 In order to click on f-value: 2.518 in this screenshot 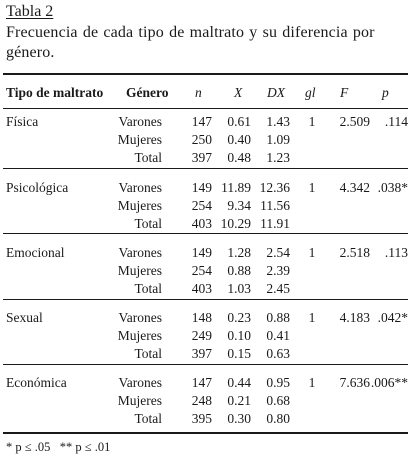, I will do `click(354, 252)`.